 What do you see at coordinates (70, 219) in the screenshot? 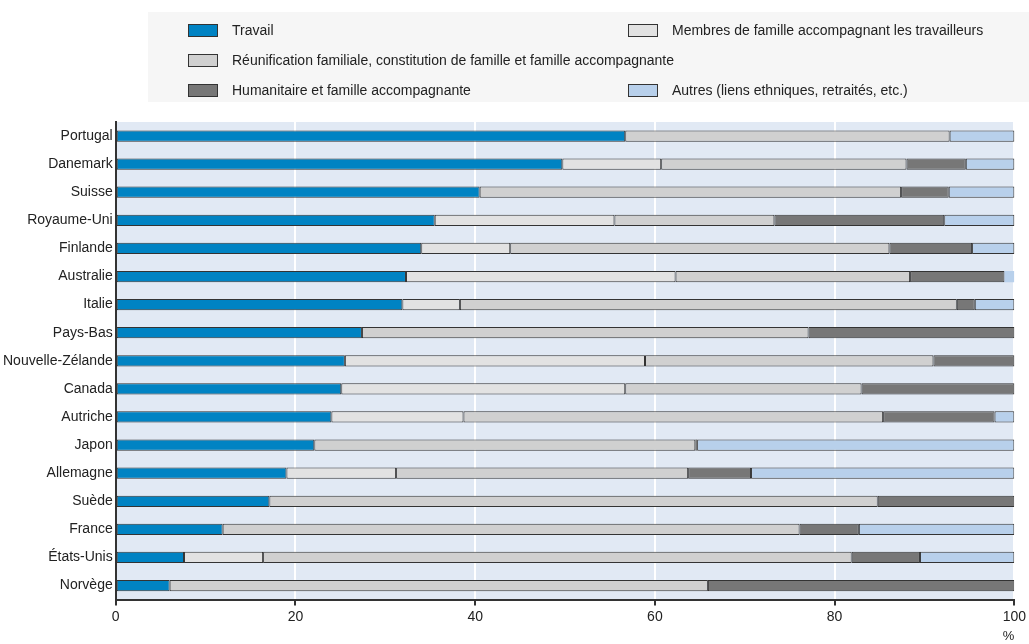
I see `y-tick-label: Royaume-Uni` at bounding box center [70, 219].